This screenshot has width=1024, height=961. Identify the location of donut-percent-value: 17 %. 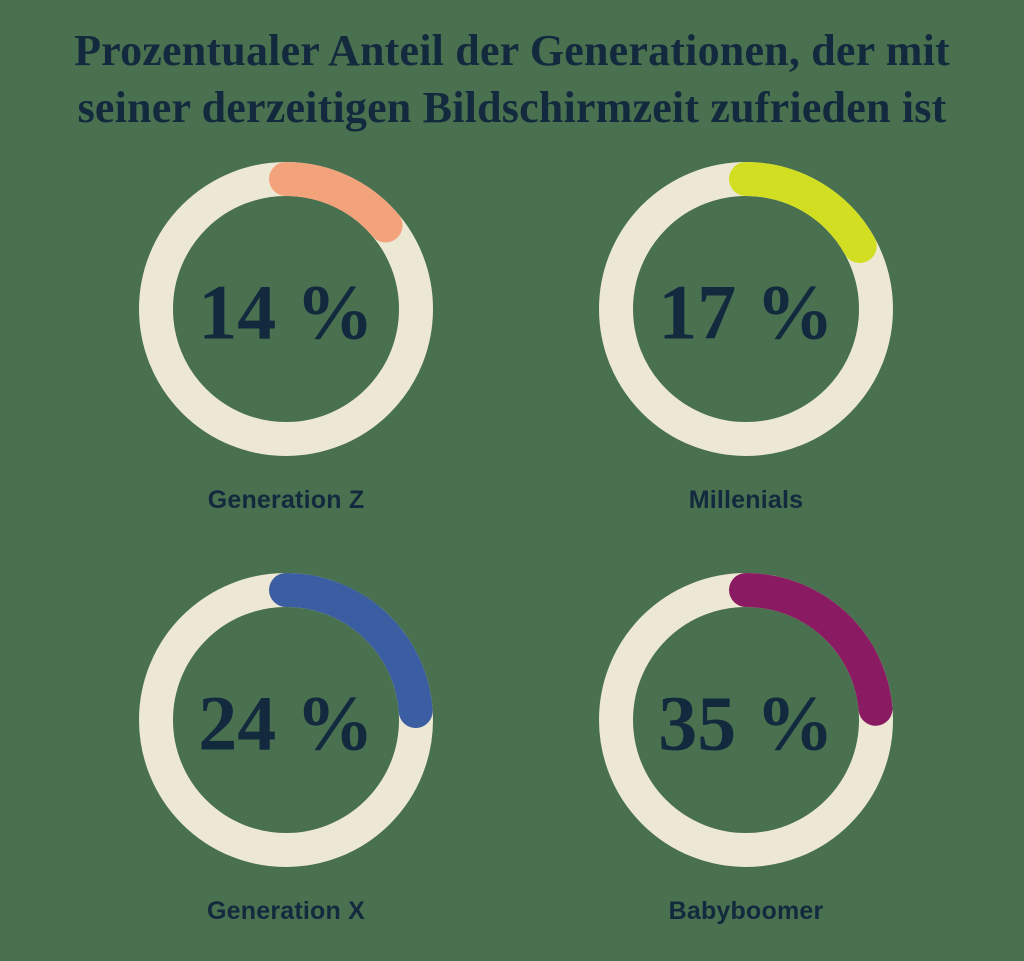
(746, 312).